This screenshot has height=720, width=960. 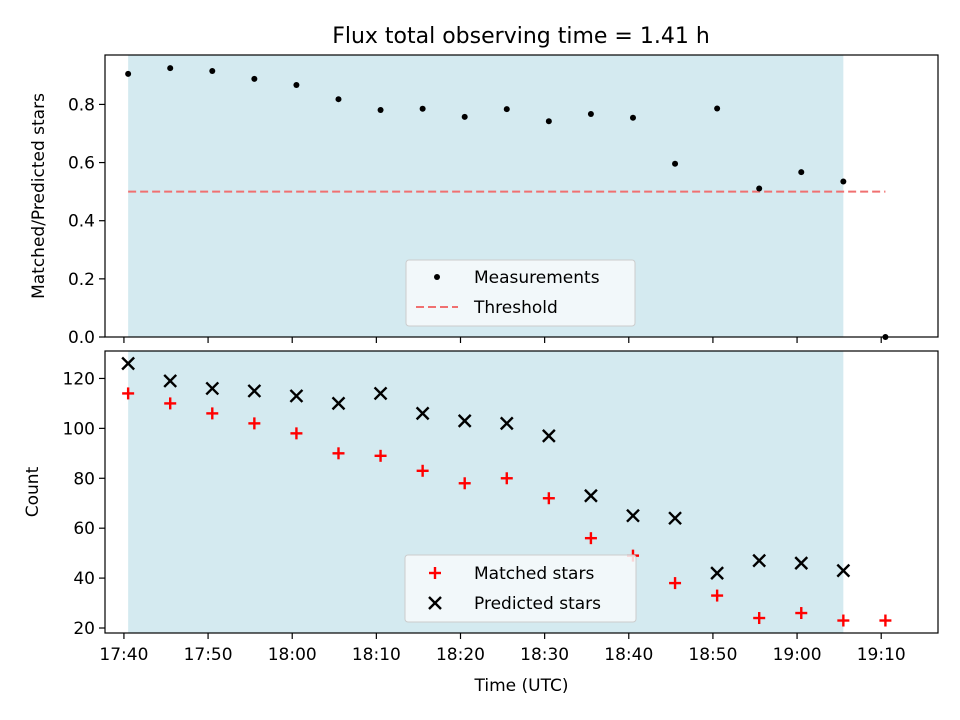 What do you see at coordinates (39, 196) in the screenshot?
I see `top-y-axis-label: Matched/Predicted stars` at bounding box center [39, 196].